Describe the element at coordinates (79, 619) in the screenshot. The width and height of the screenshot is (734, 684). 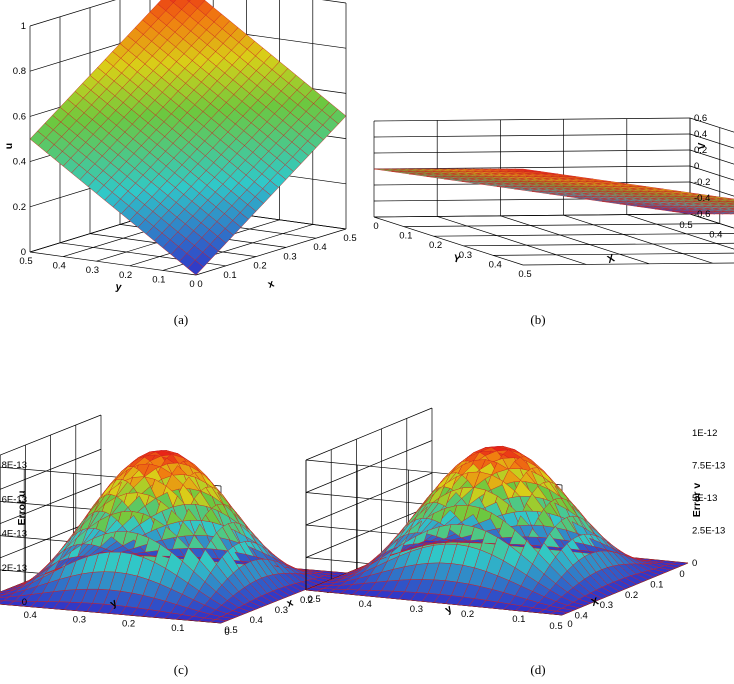
I see `y-tick-label: 0.3` at that location.